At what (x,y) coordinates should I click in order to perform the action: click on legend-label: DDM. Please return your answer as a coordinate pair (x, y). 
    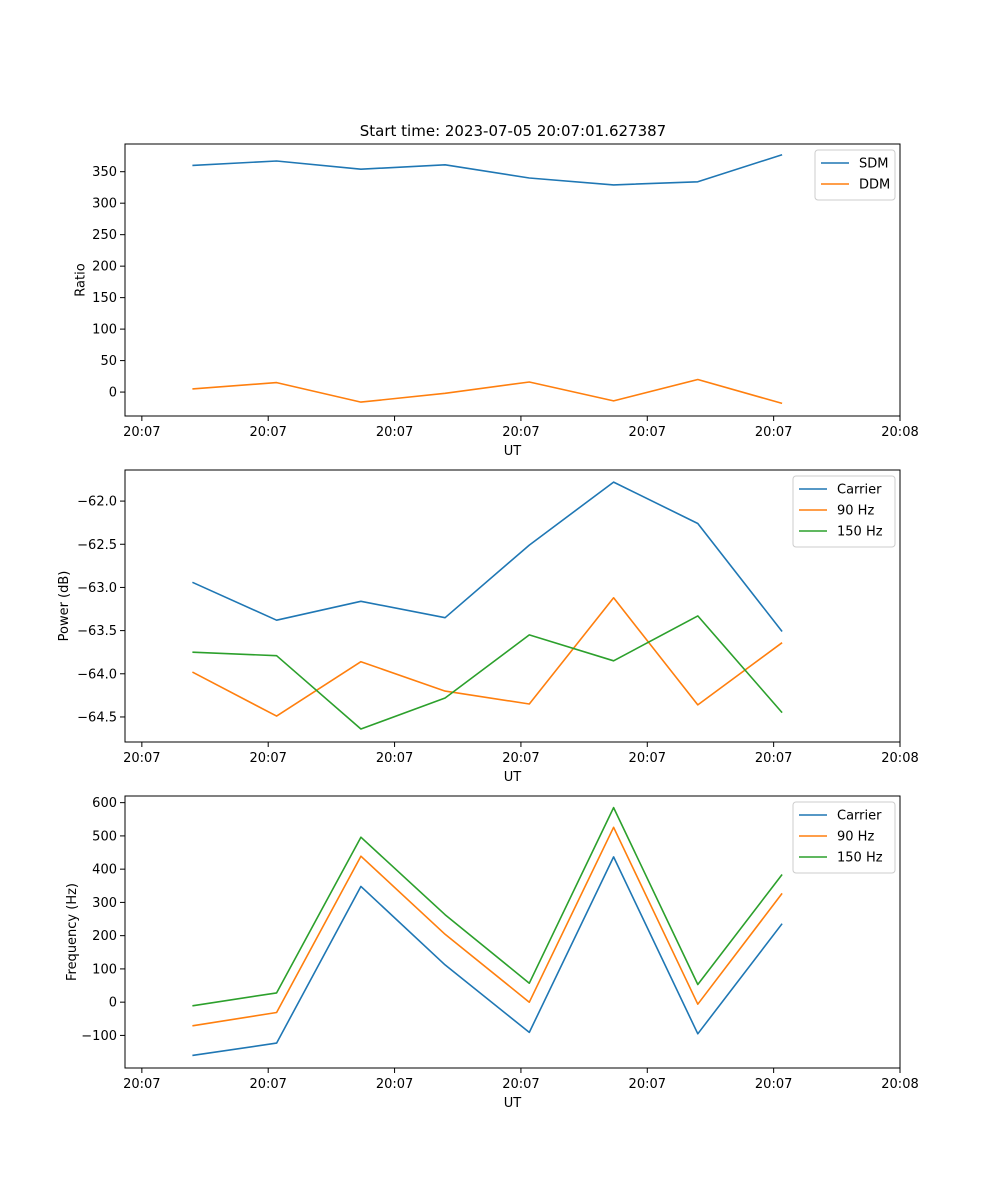
    Looking at the image, I should click on (874, 185).